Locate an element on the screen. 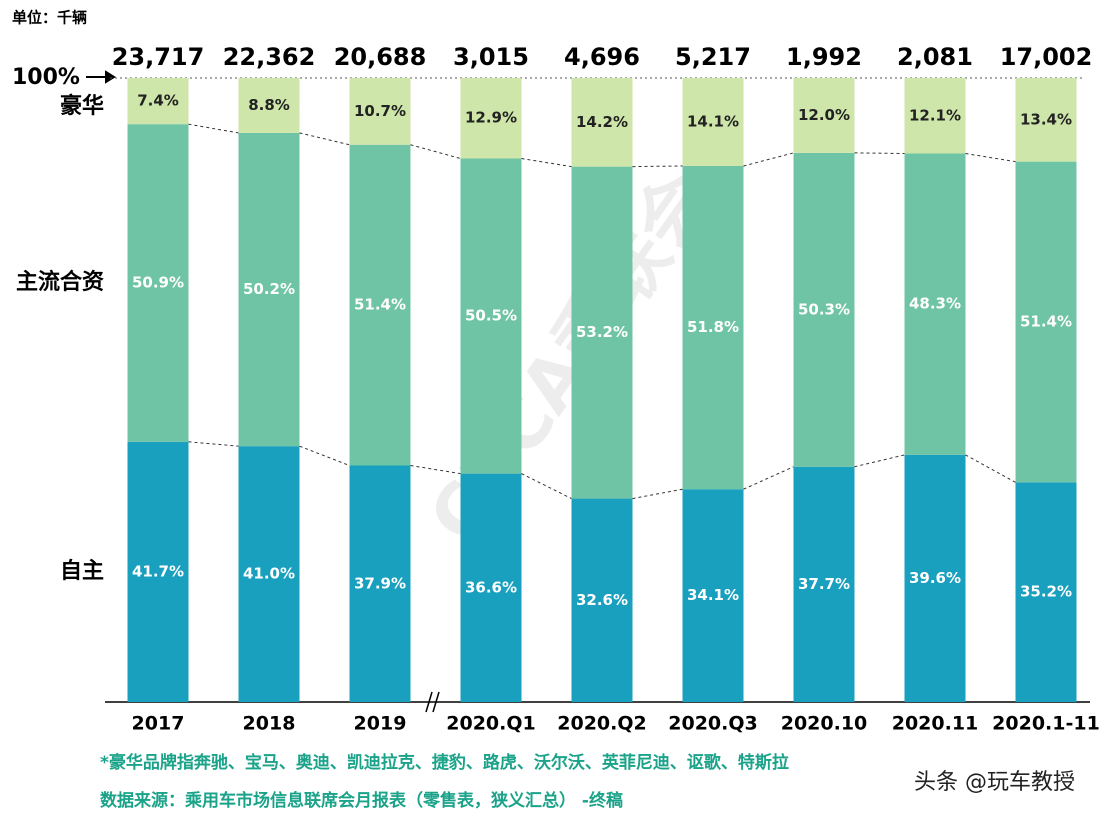  value-label: 51.8% is located at coordinates (713, 327).